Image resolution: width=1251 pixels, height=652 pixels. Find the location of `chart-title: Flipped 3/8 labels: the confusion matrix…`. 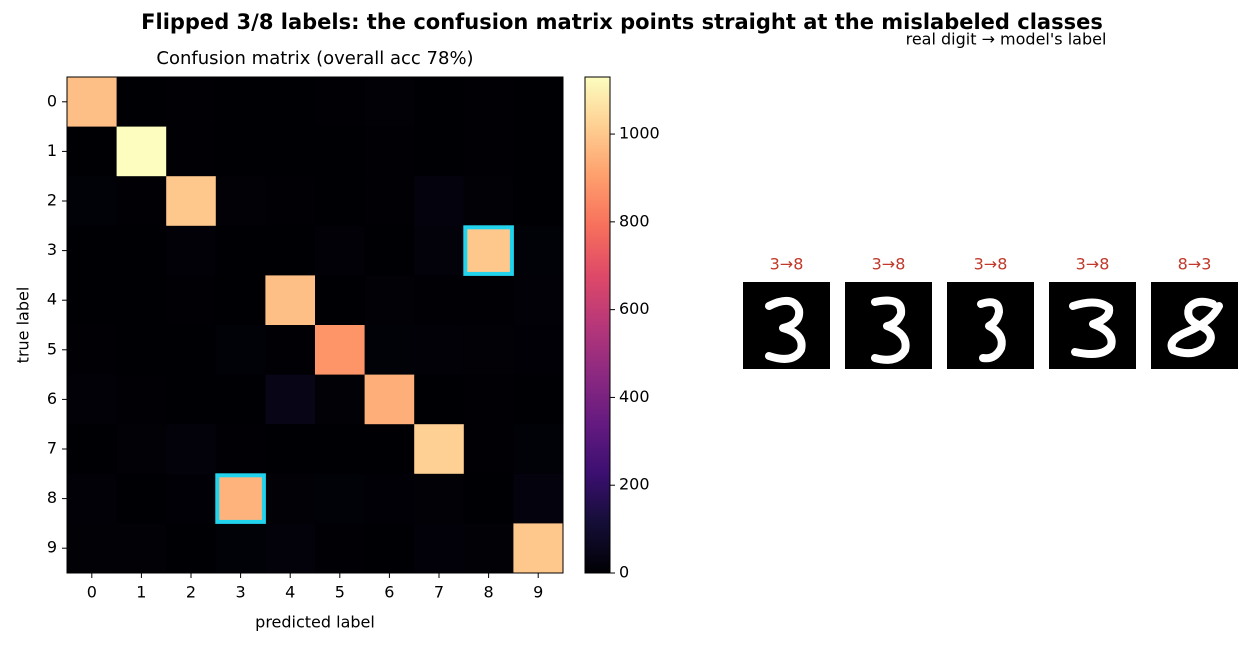

chart-title: Flipped 3/8 labels: the confusion matrix… is located at coordinates (622, 22).